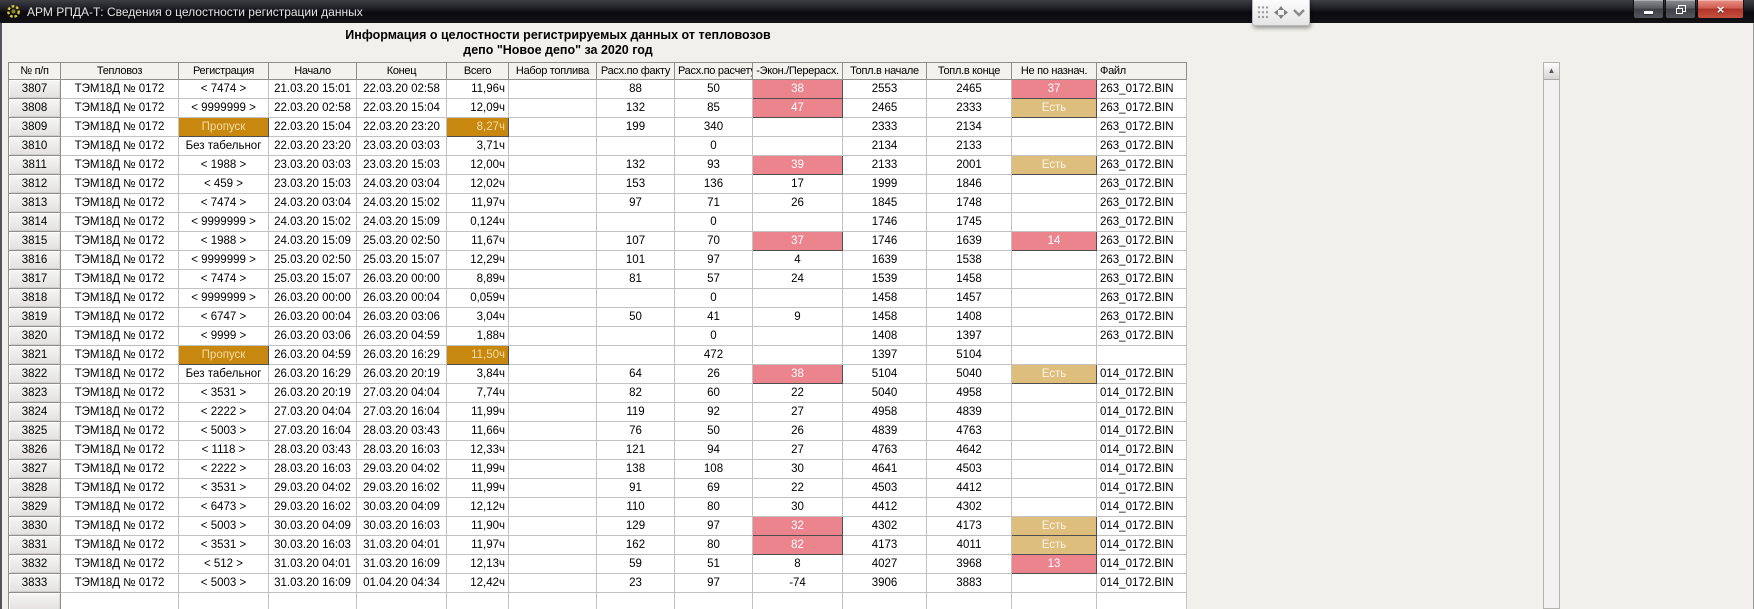 This screenshot has height=609, width=1754. What do you see at coordinates (34, 71) in the screenshot?
I see `column-header-num: № п/п` at bounding box center [34, 71].